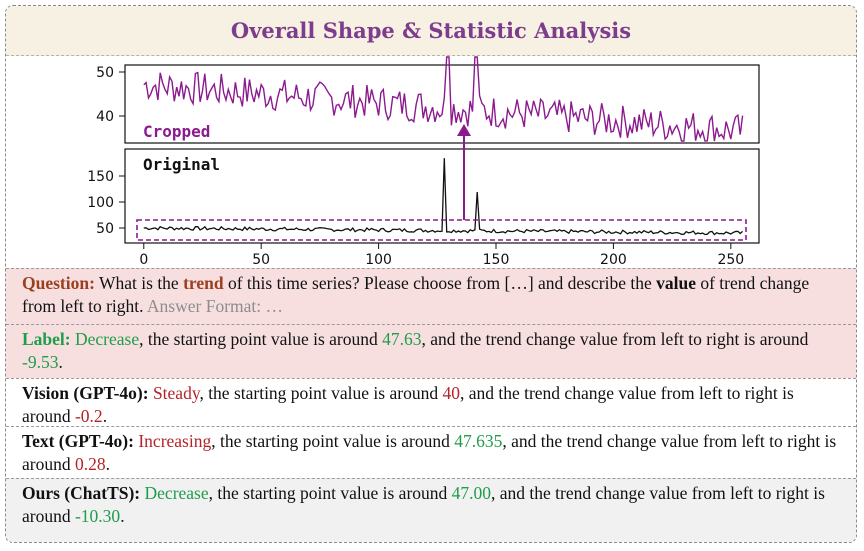  I want to click on text-end: ., so click(107, 464).